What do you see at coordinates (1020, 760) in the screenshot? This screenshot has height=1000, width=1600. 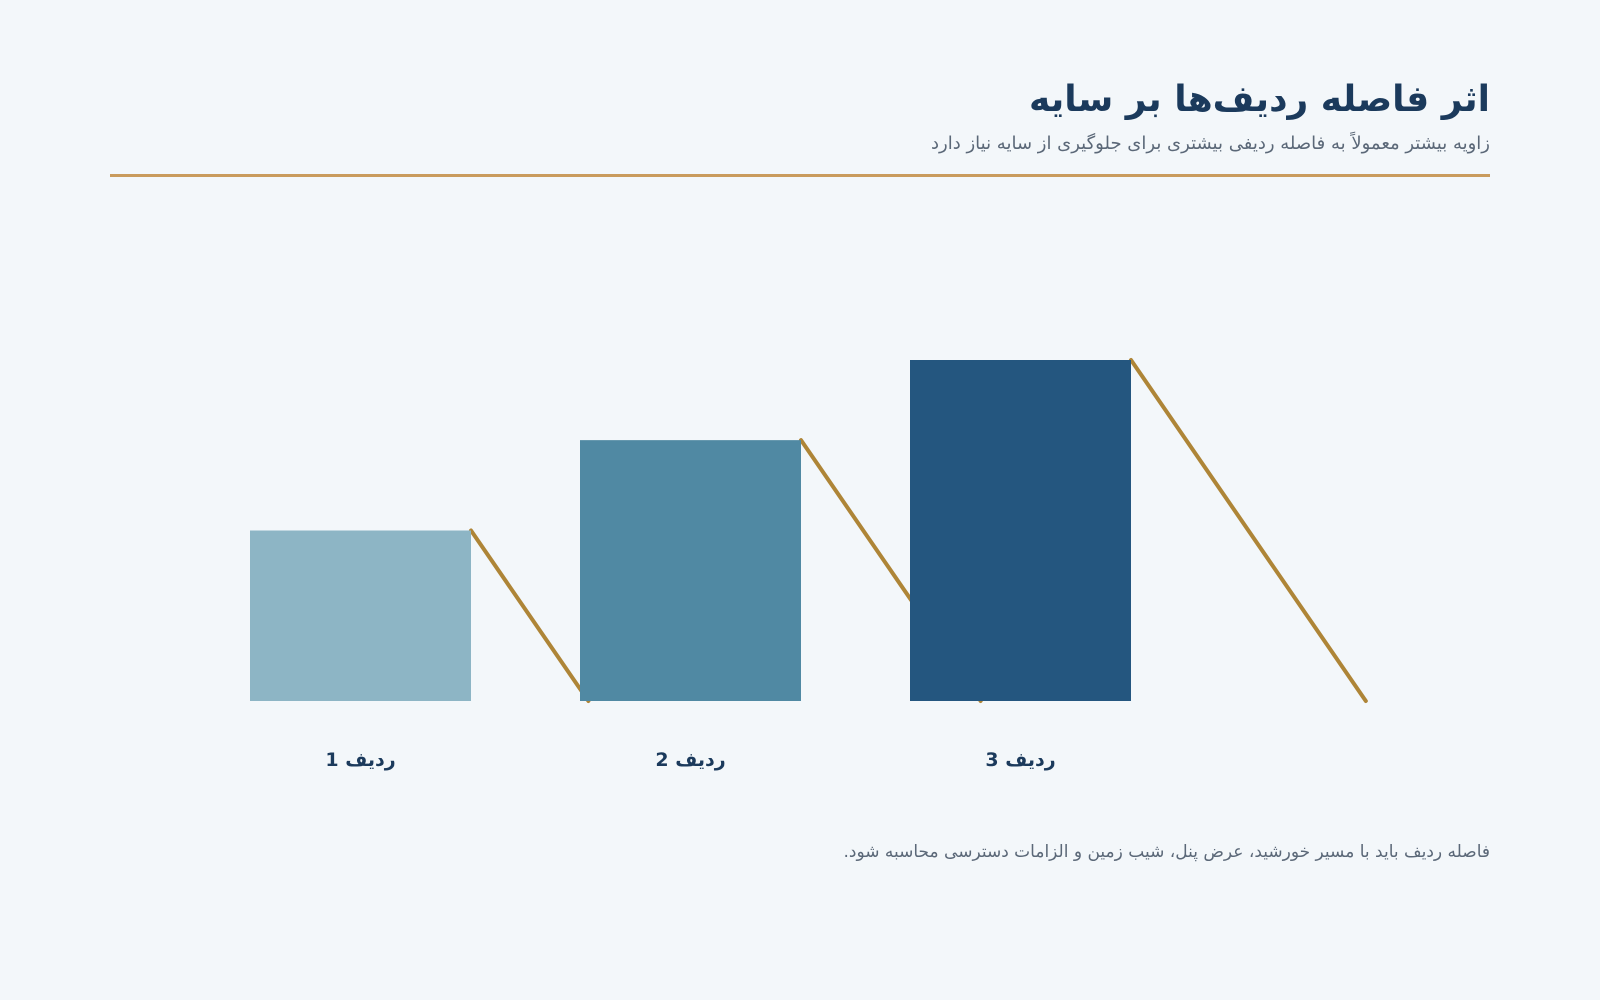 I see `row-label-3: ردیف 3` at bounding box center [1020, 760].